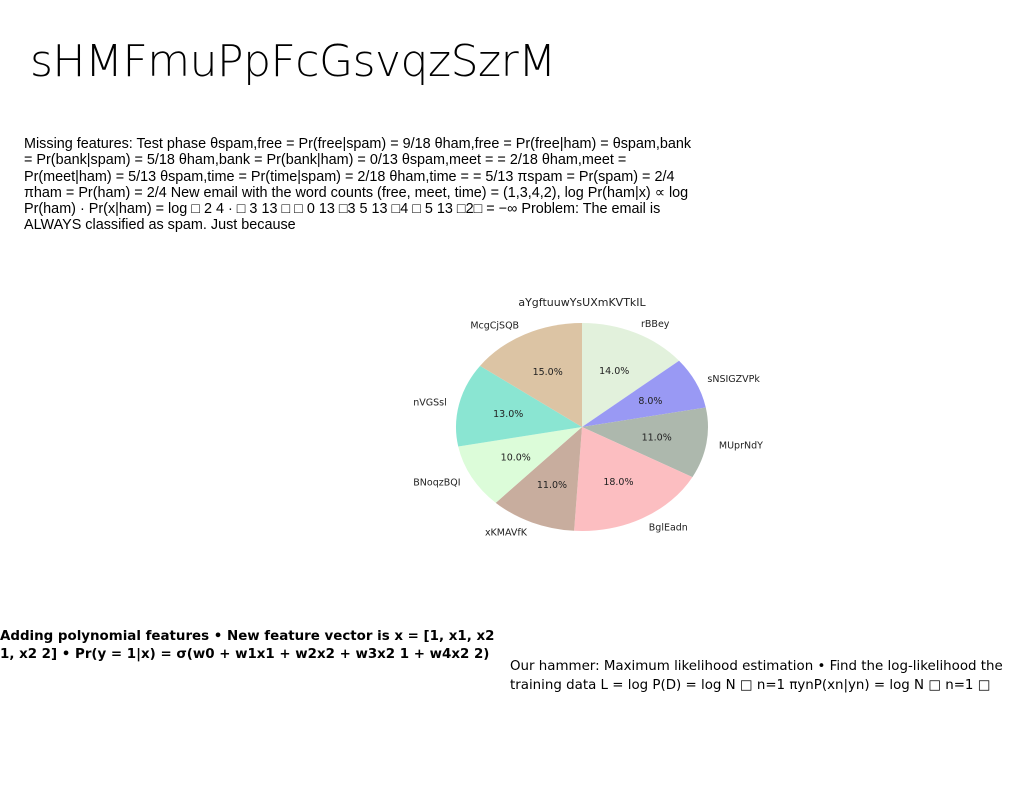 The height and width of the screenshot is (788, 1024). What do you see at coordinates (436, 483) in the screenshot?
I see `pie-category-label: BNoqzBQI` at bounding box center [436, 483].